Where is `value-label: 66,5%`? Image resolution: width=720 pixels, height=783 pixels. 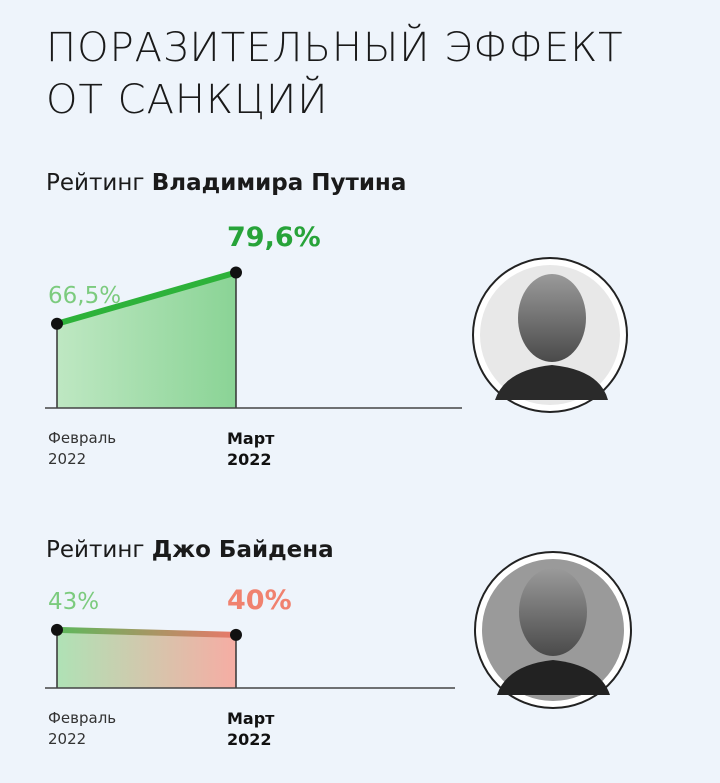 value-label: 66,5% is located at coordinates (85, 295).